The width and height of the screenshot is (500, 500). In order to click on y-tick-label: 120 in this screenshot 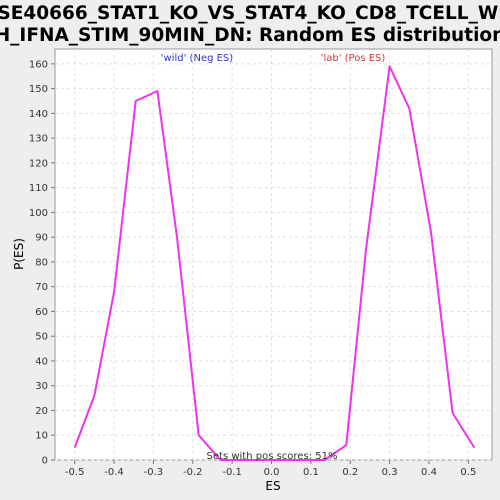, I will do `click(38, 163)`.